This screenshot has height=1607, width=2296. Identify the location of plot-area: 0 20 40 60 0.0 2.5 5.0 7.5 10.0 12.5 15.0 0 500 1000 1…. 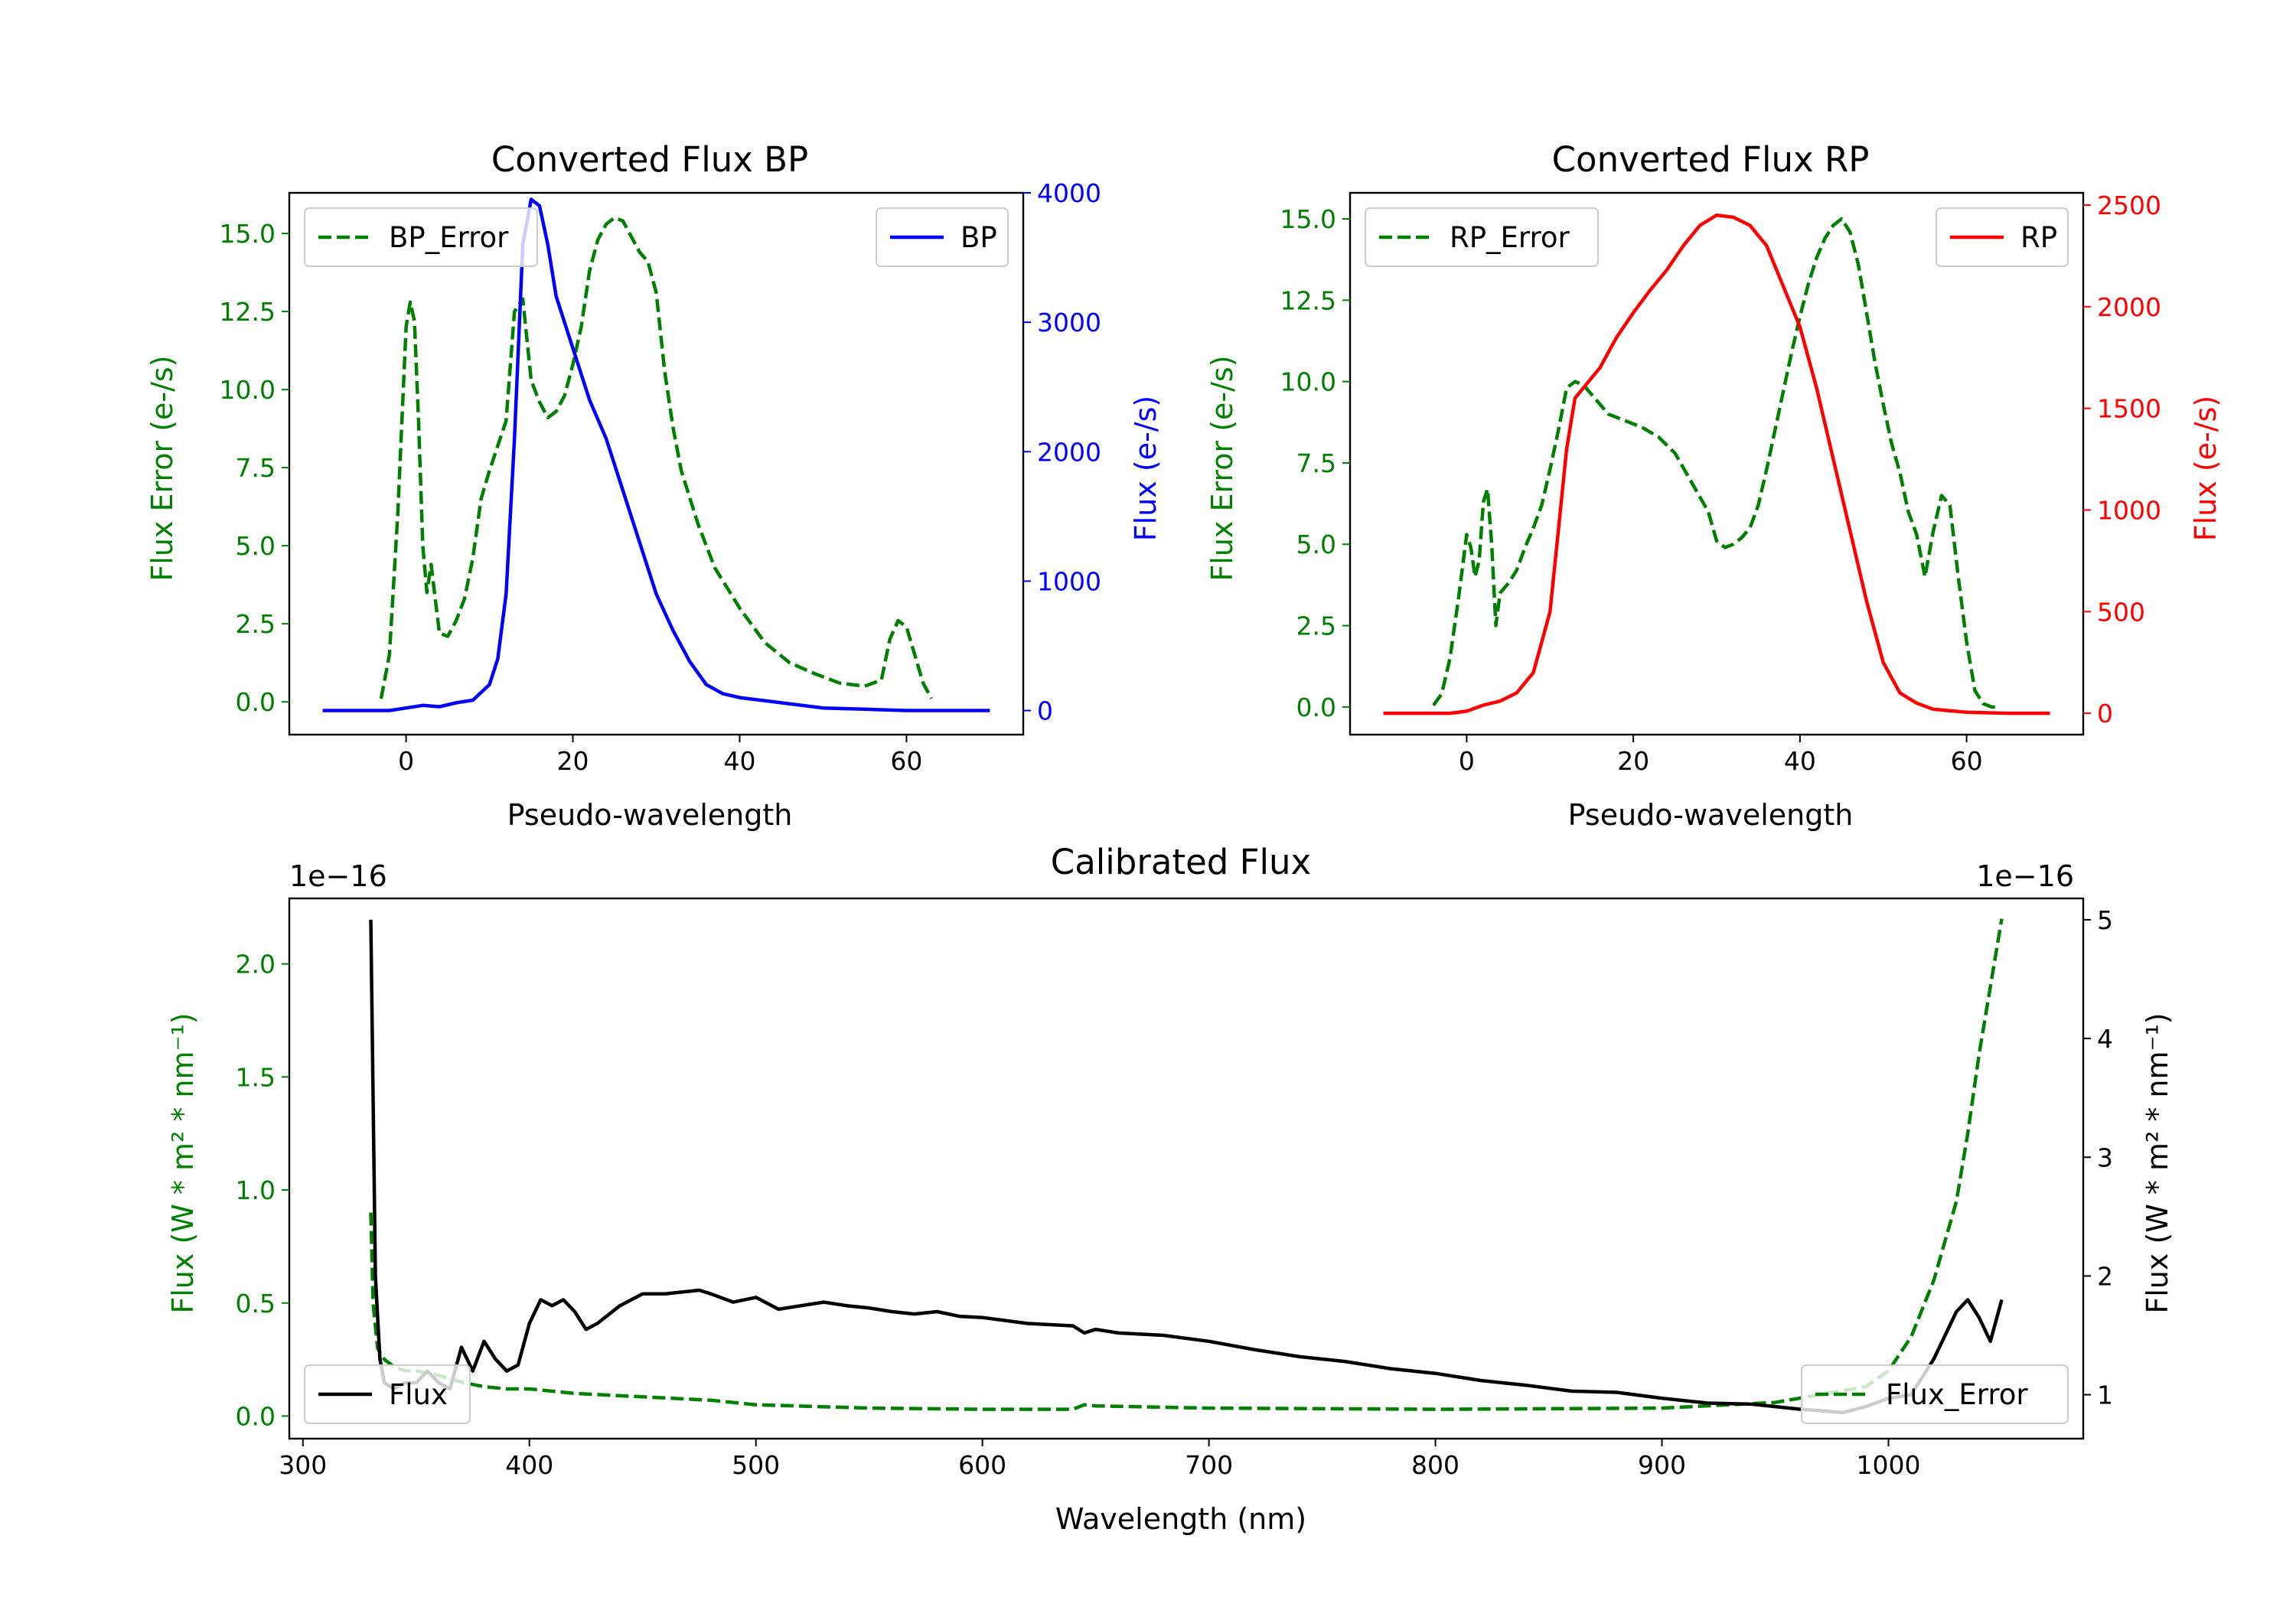
(1720, 483).